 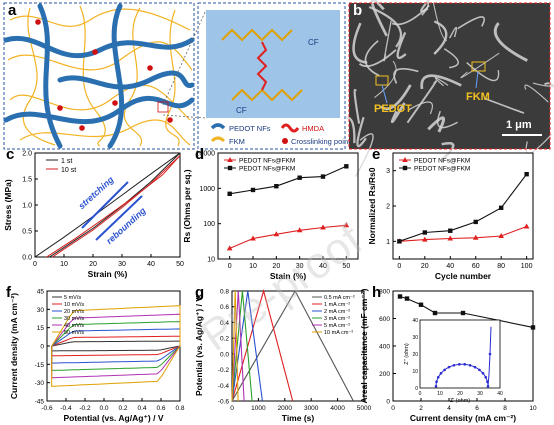 I want to click on x-tick-label: 0.6, so click(x=160, y=408).